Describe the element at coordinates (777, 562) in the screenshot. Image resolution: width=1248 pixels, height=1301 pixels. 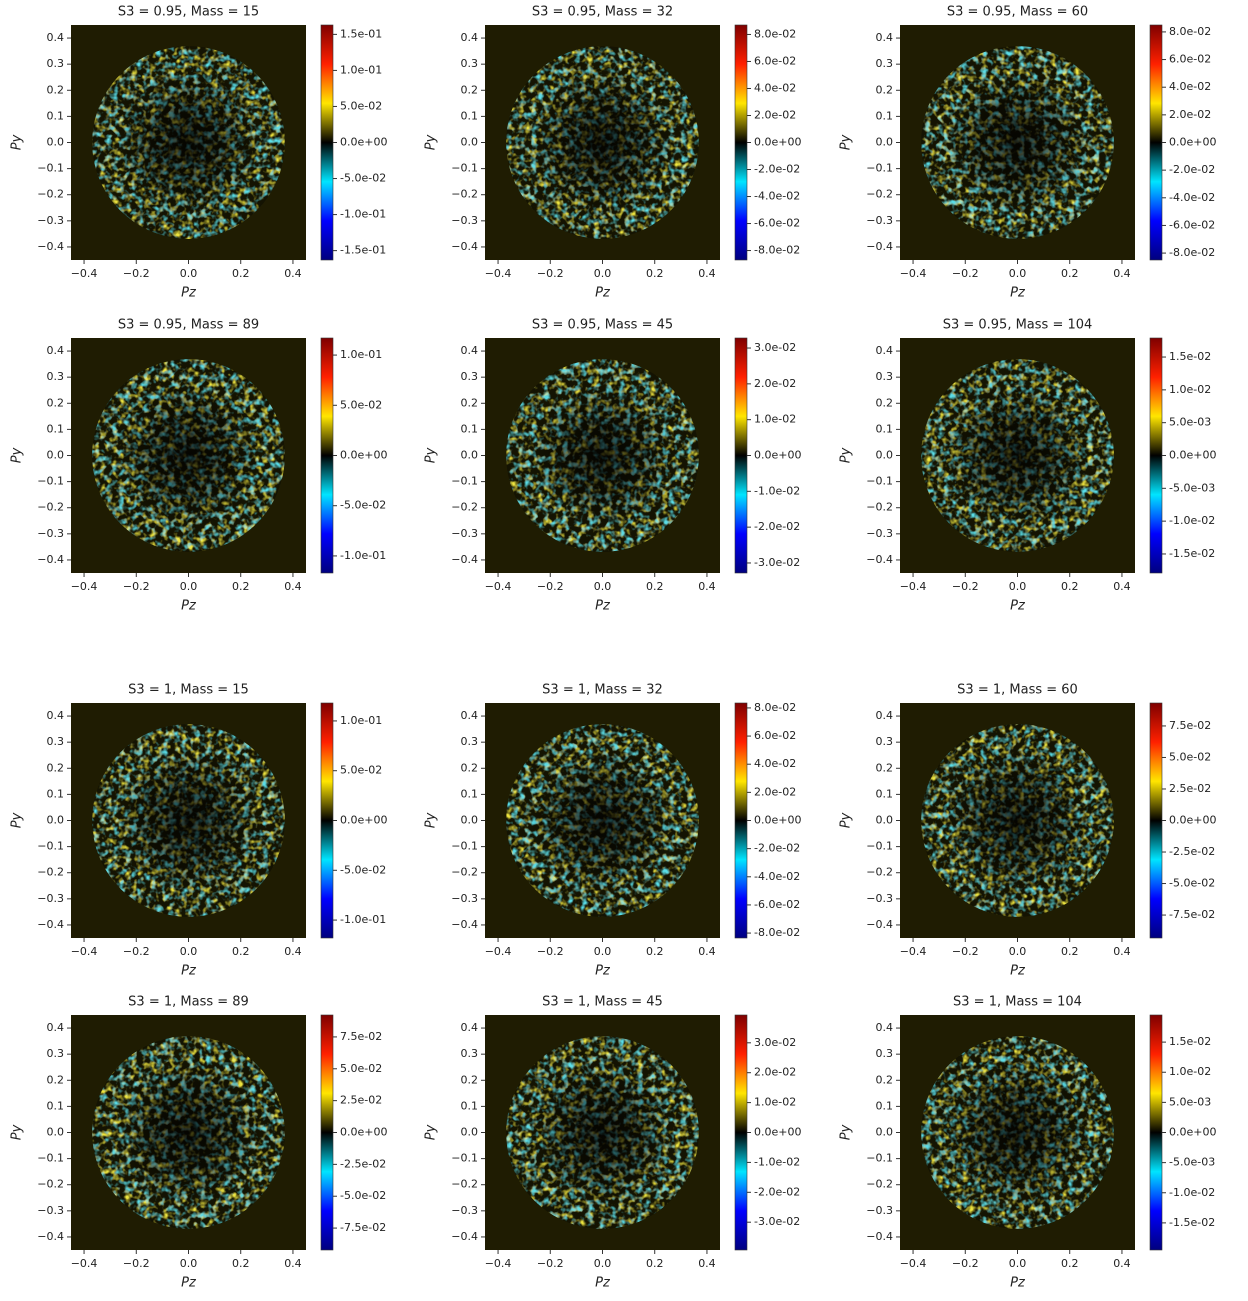
I see `colorbar-tick-label: -3.0e-02` at that location.